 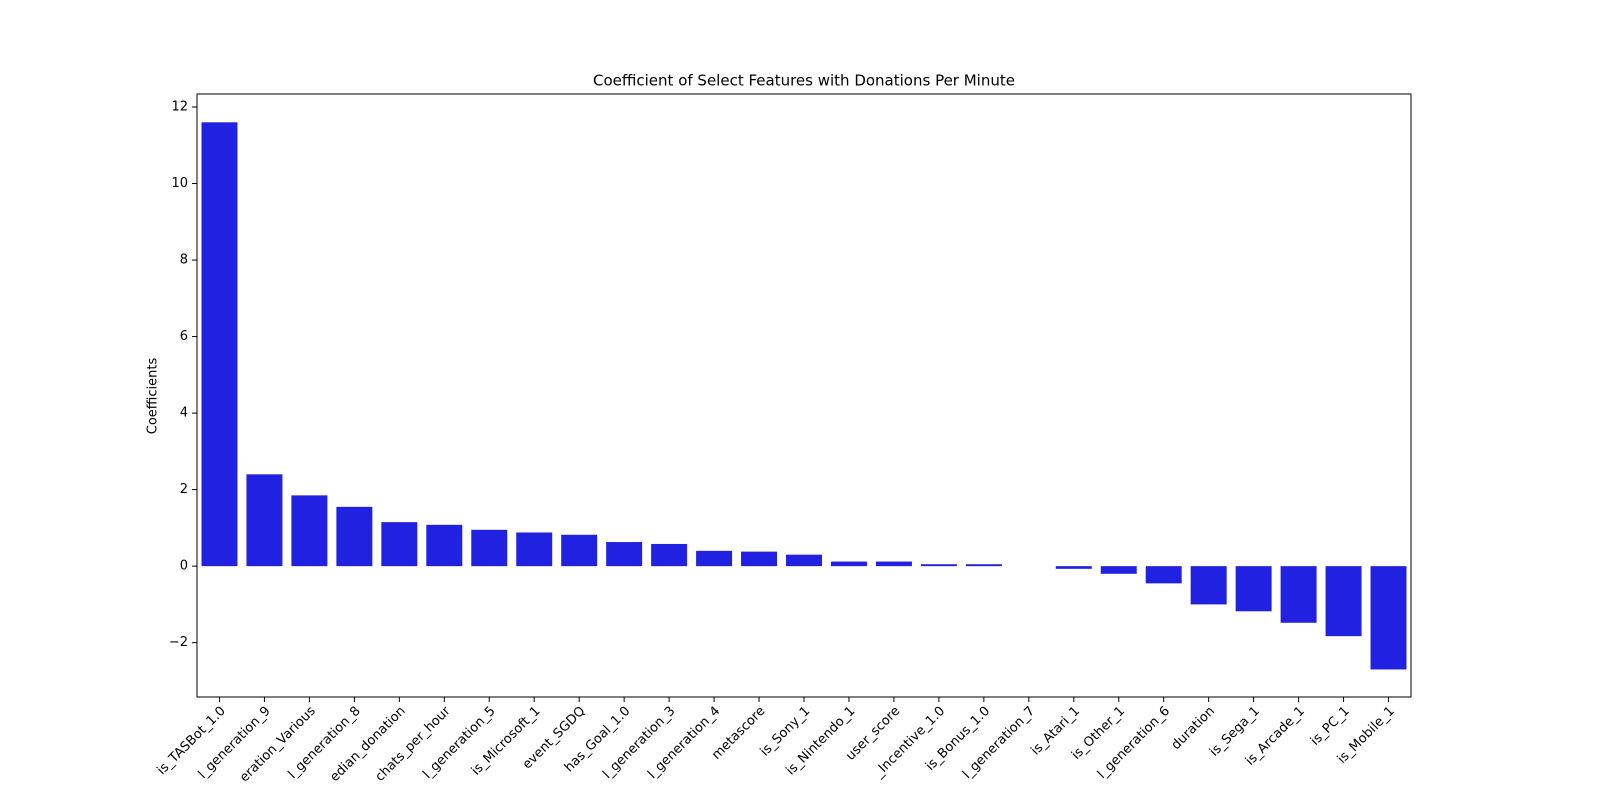 What do you see at coordinates (1330, 726) in the screenshot?
I see `x-tick-label: is_PC_1` at bounding box center [1330, 726].